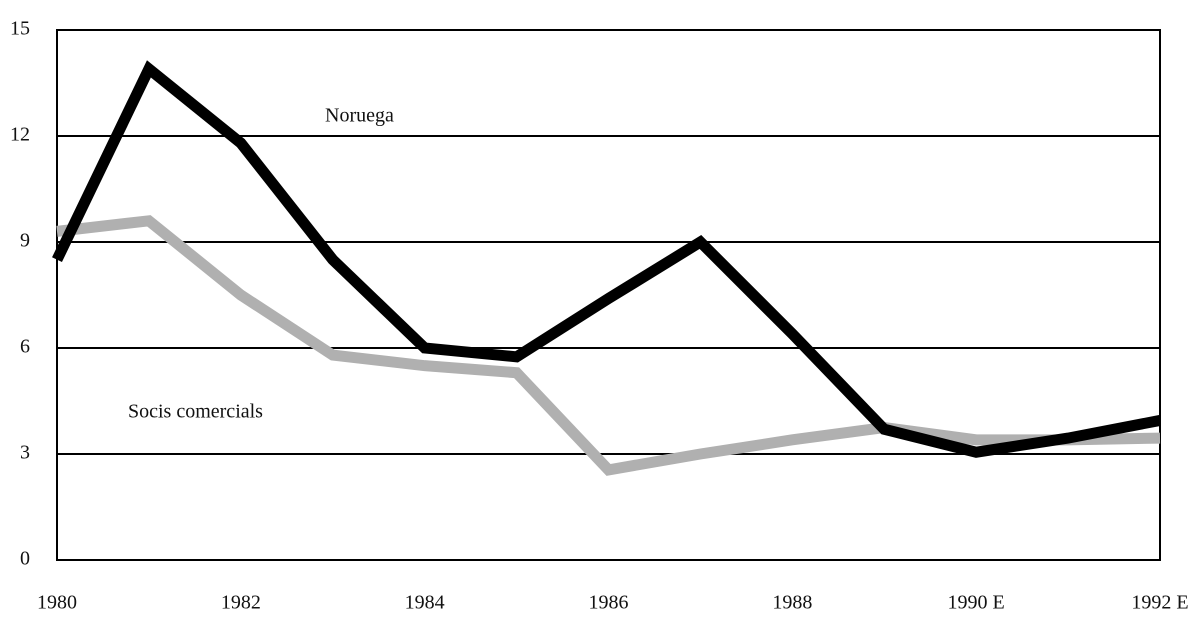 Image resolution: width=1192 pixels, height=618 pixels. I want to click on y-tick-label: 6, so click(25, 347).